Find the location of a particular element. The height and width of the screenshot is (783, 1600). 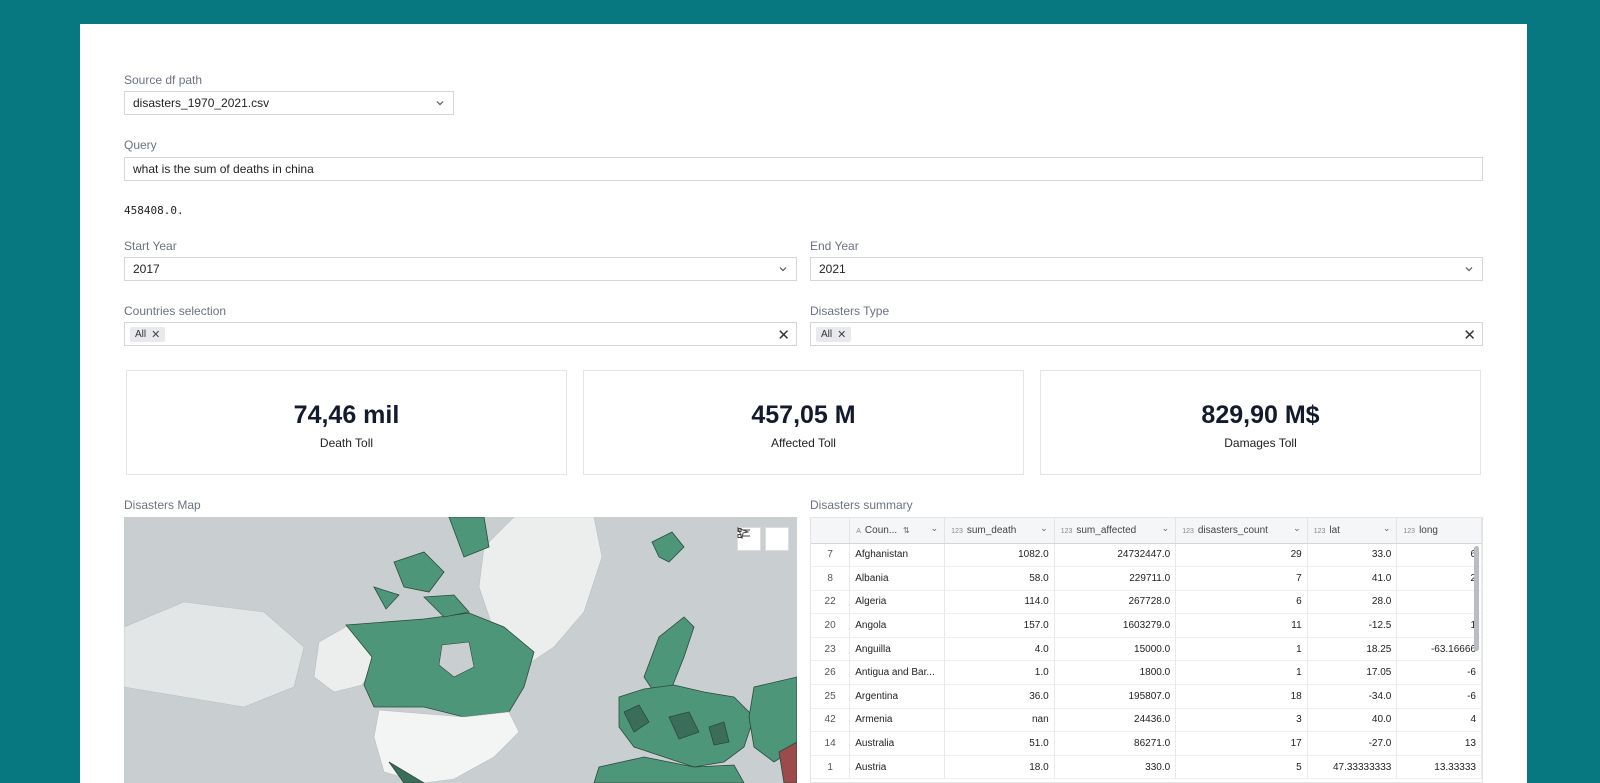

cell-disasters-count: 18 is located at coordinates (1241, 696).